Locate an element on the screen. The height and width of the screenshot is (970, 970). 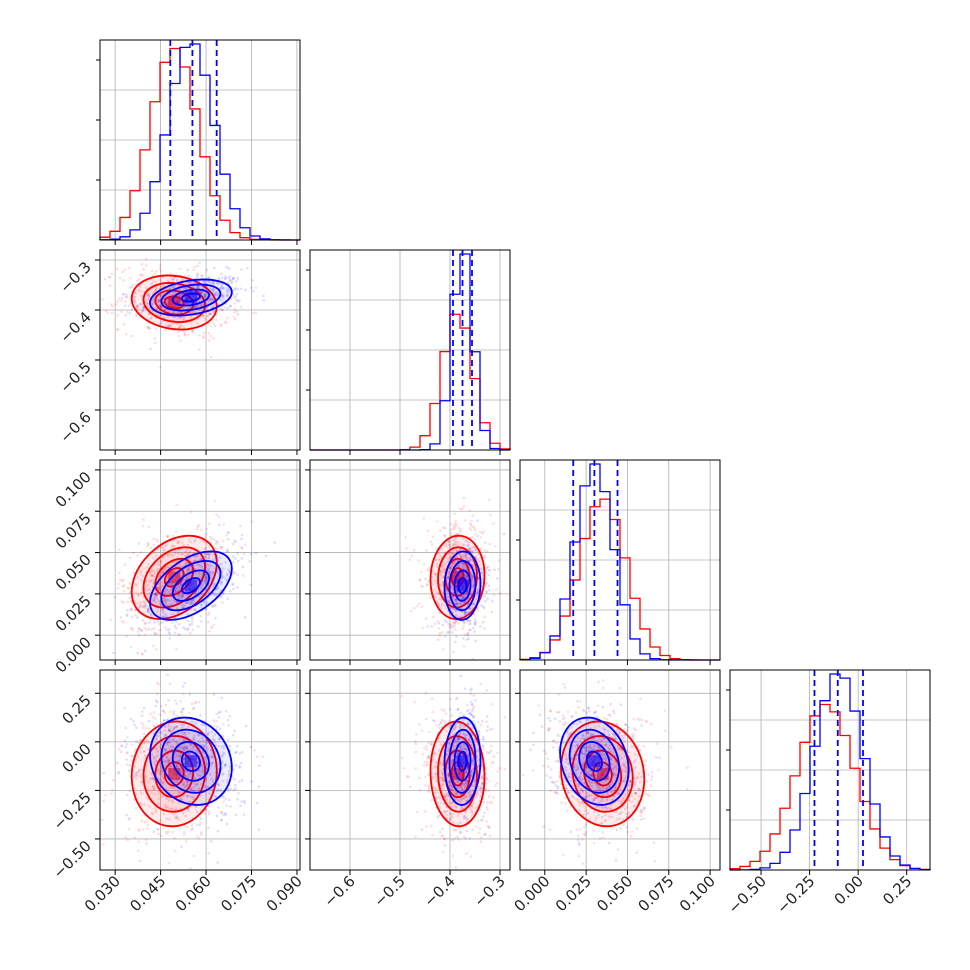
x-tick-label: −0.5 is located at coordinates (389, 891).